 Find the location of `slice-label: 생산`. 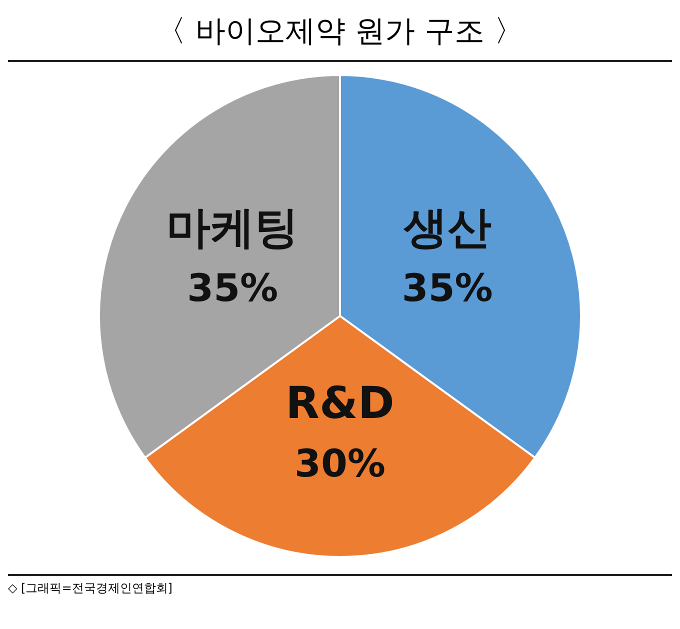

slice-label: 생산 is located at coordinates (447, 228).